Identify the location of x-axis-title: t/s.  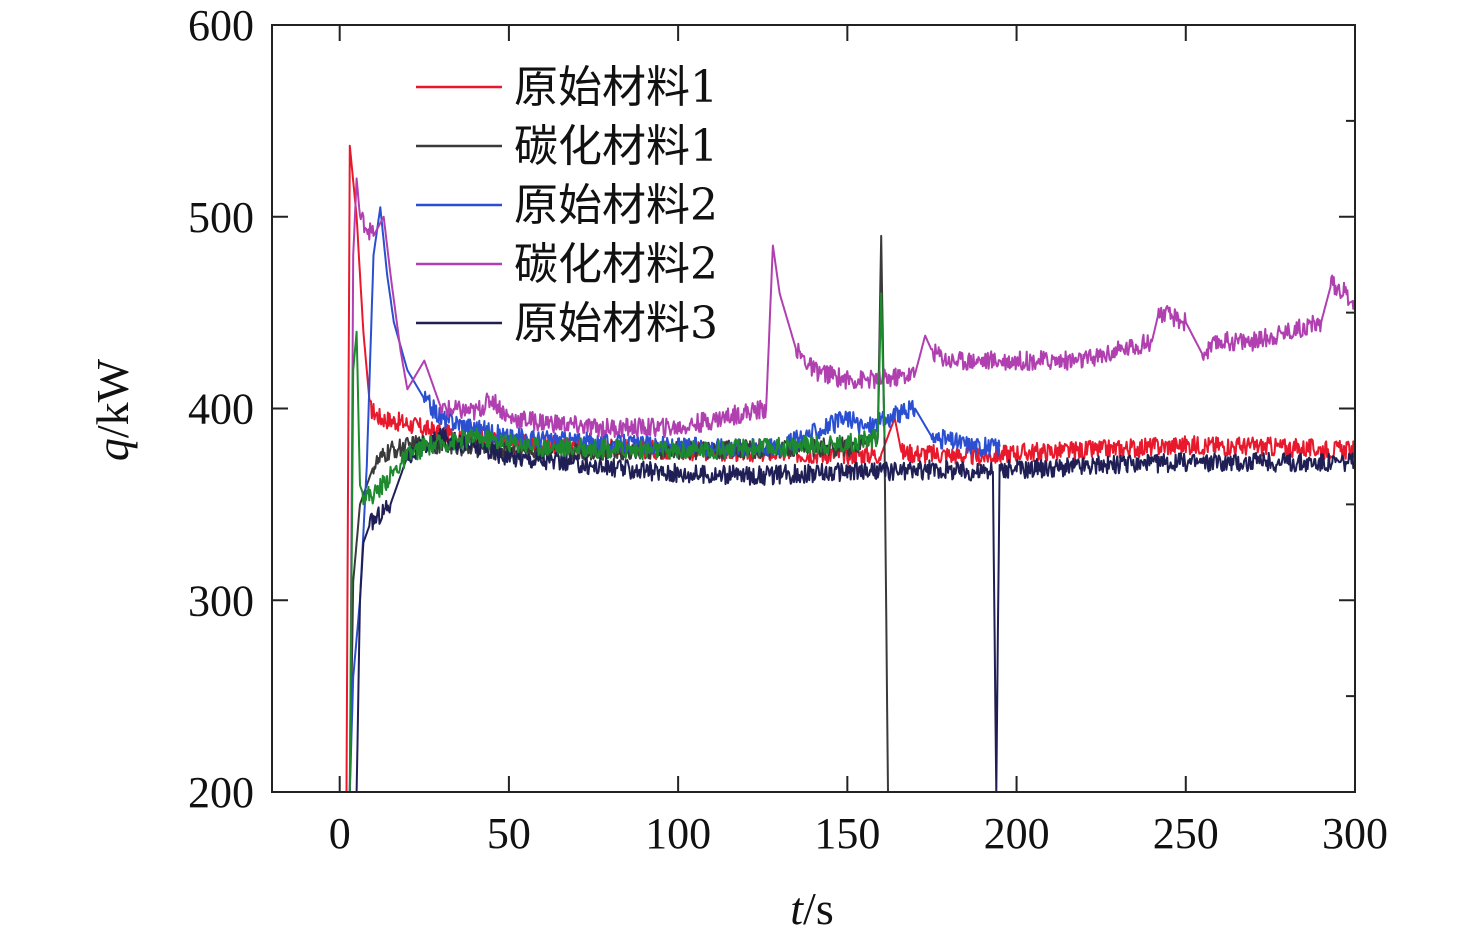
(811, 908).